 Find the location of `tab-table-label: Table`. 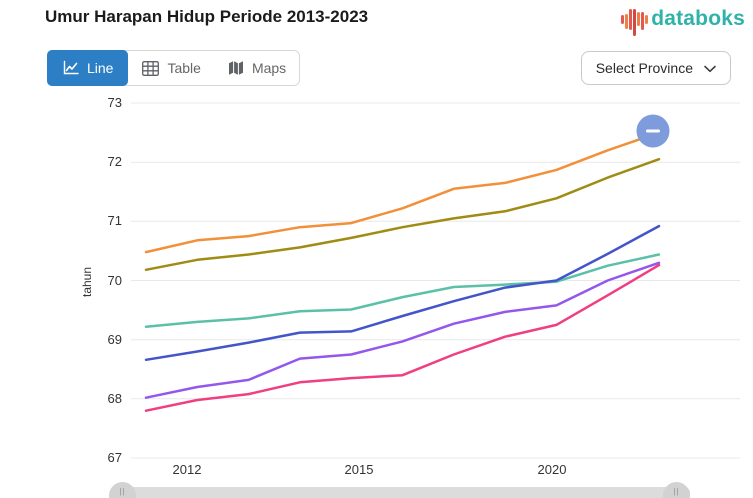

tab-table-label: Table is located at coordinates (184, 68).